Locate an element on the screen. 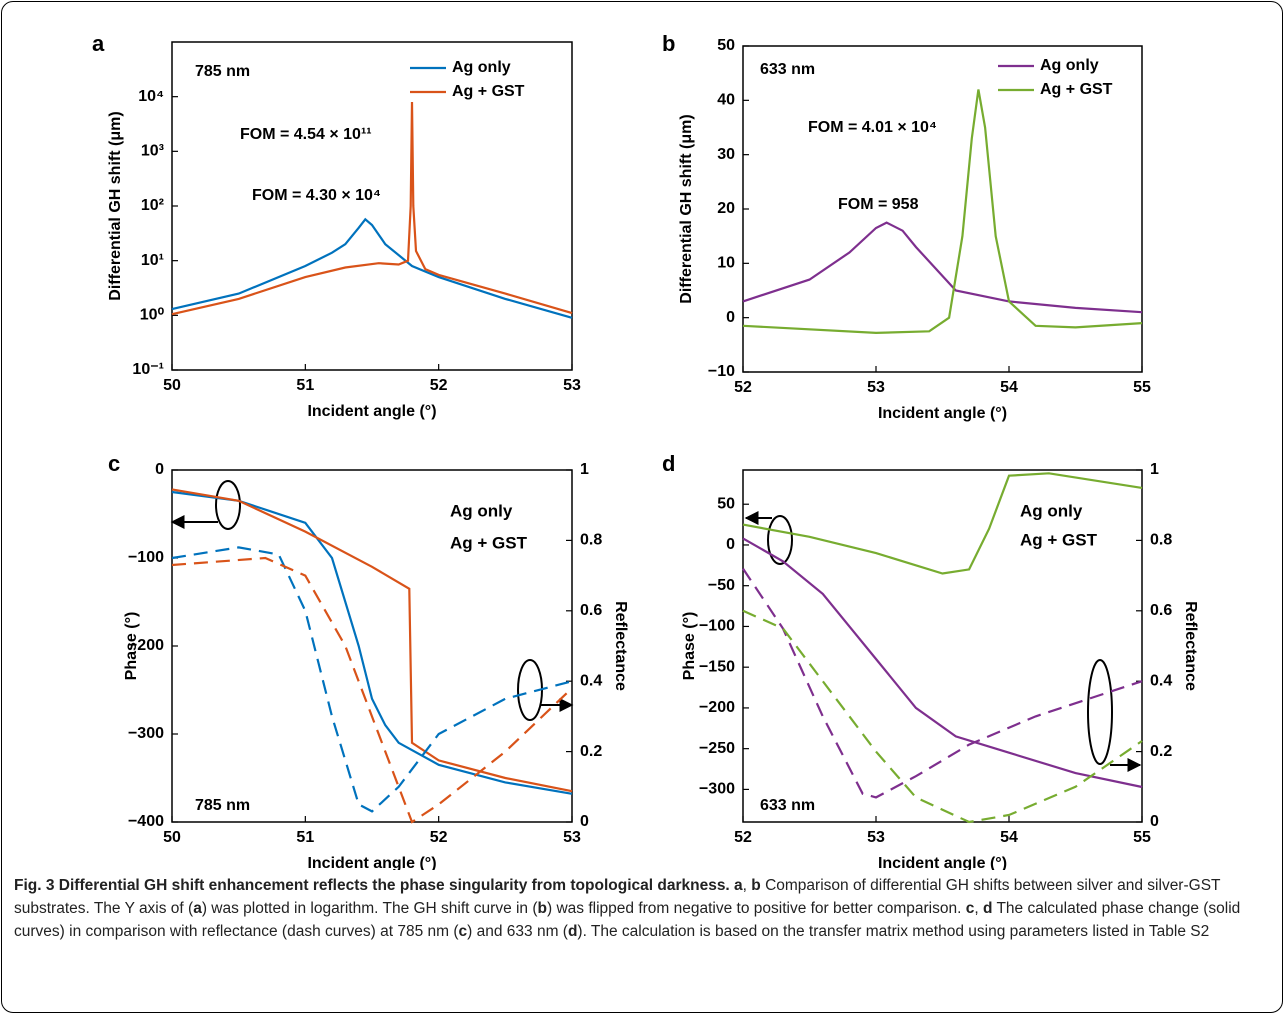 This screenshot has width=1284, height=1014. y-tick-label: −400 is located at coordinates (146, 821).